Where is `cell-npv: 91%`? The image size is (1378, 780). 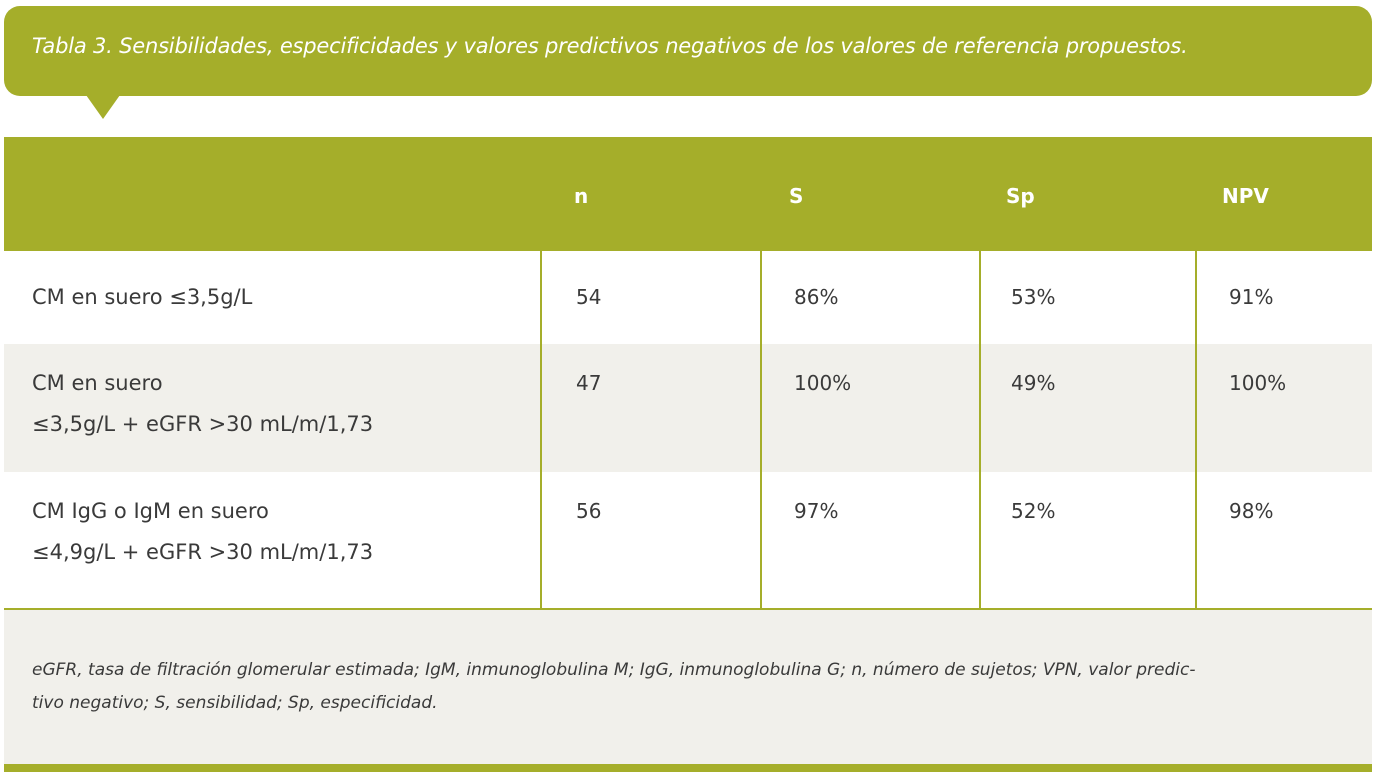
cell-npv: 91% is located at coordinates (1251, 297).